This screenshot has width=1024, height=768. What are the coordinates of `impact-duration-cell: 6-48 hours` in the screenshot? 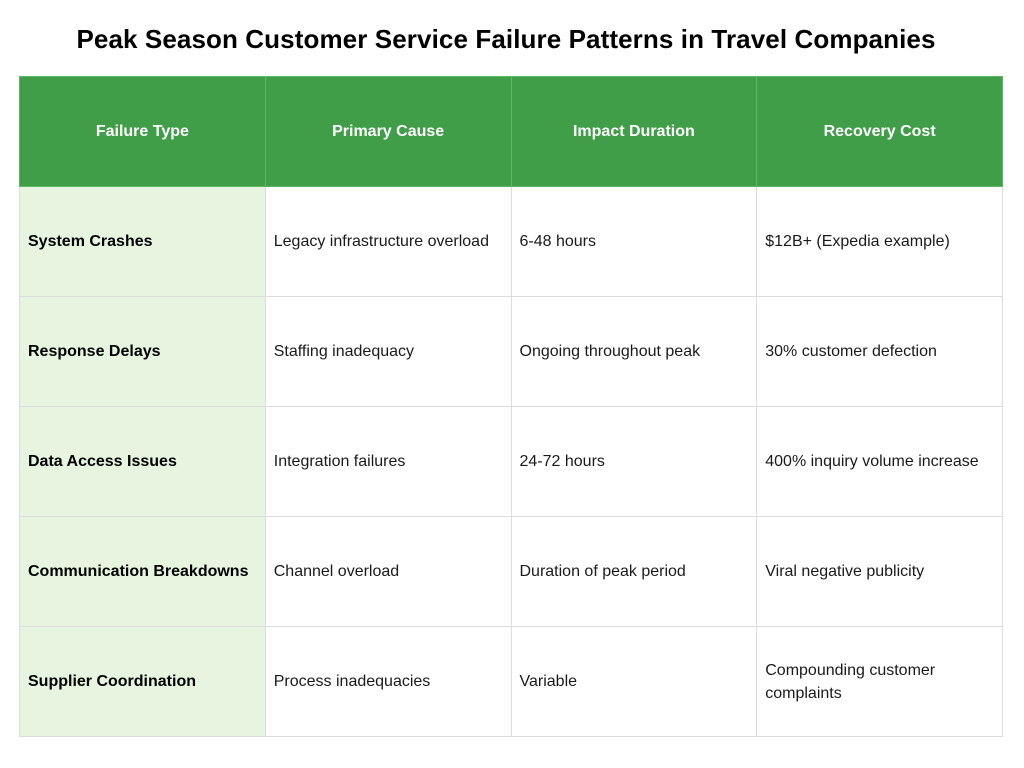 It's located at (634, 241).